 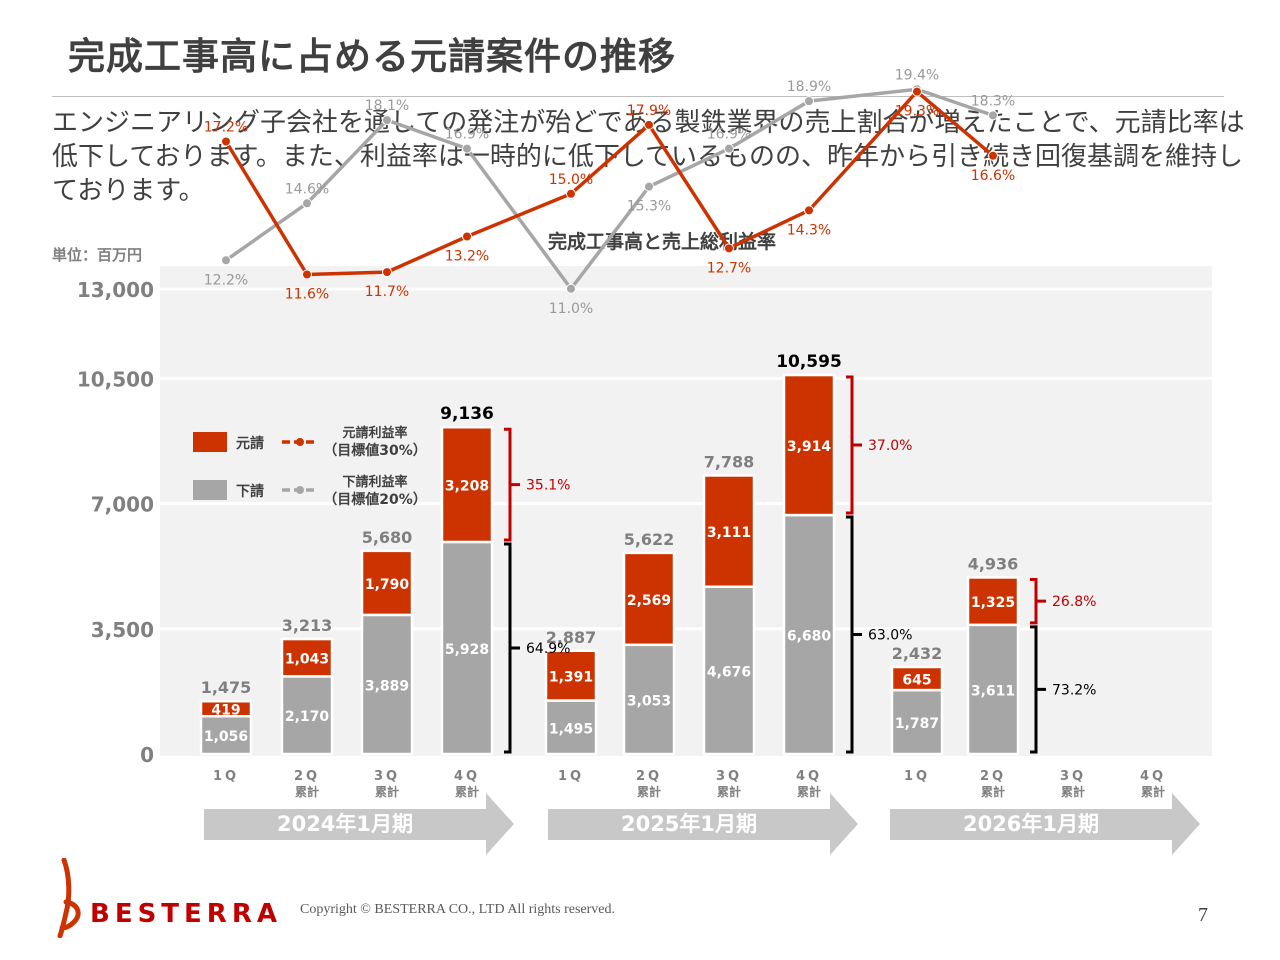 I want to click on y-tick-label: 7,000, so click(x=122, y=505).